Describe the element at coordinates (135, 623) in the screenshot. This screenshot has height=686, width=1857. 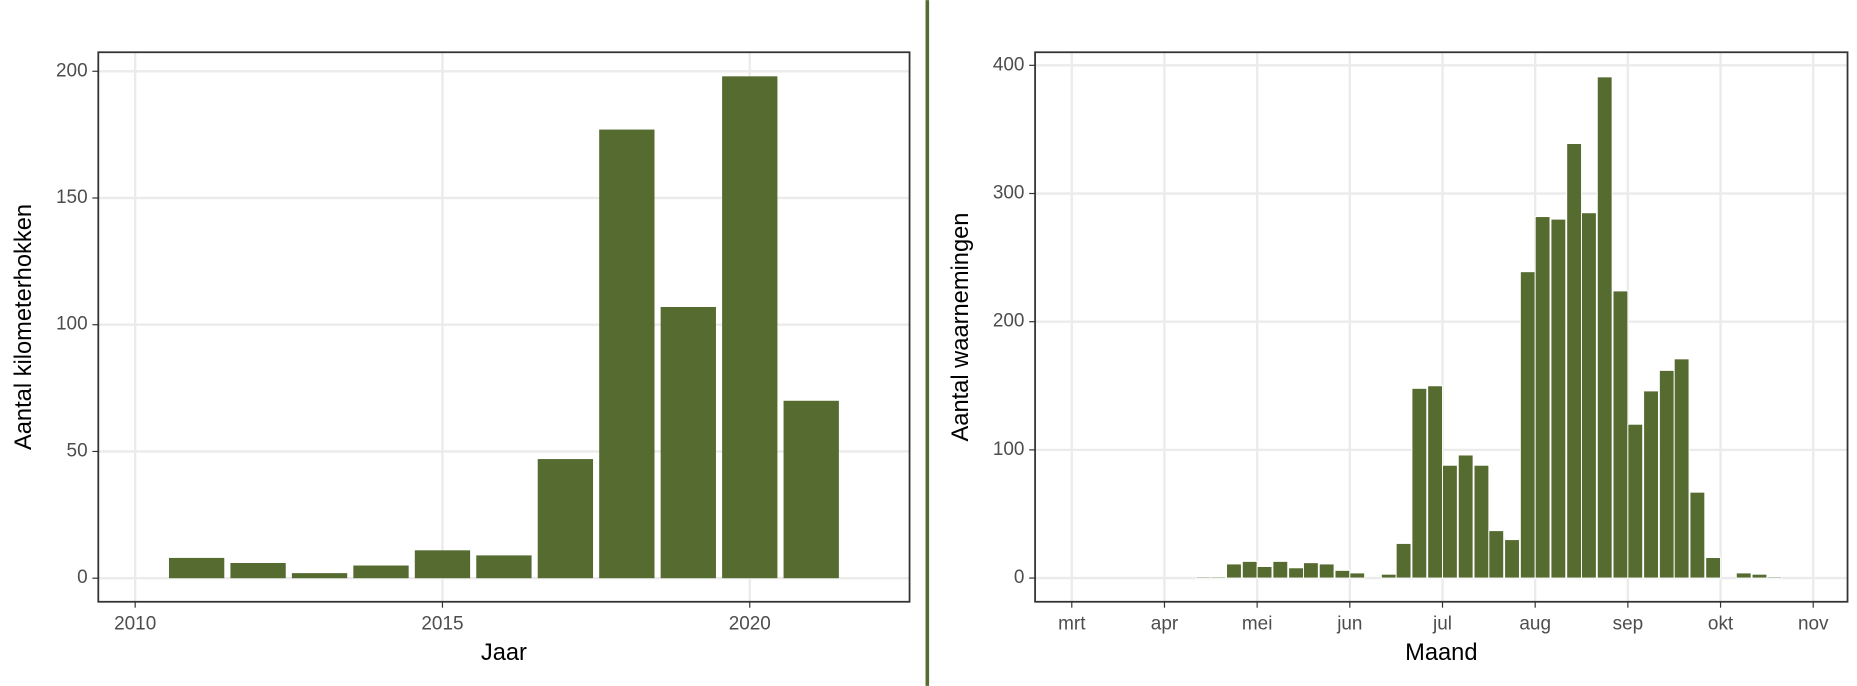
I see `x-tick-label: 2010` at that location.